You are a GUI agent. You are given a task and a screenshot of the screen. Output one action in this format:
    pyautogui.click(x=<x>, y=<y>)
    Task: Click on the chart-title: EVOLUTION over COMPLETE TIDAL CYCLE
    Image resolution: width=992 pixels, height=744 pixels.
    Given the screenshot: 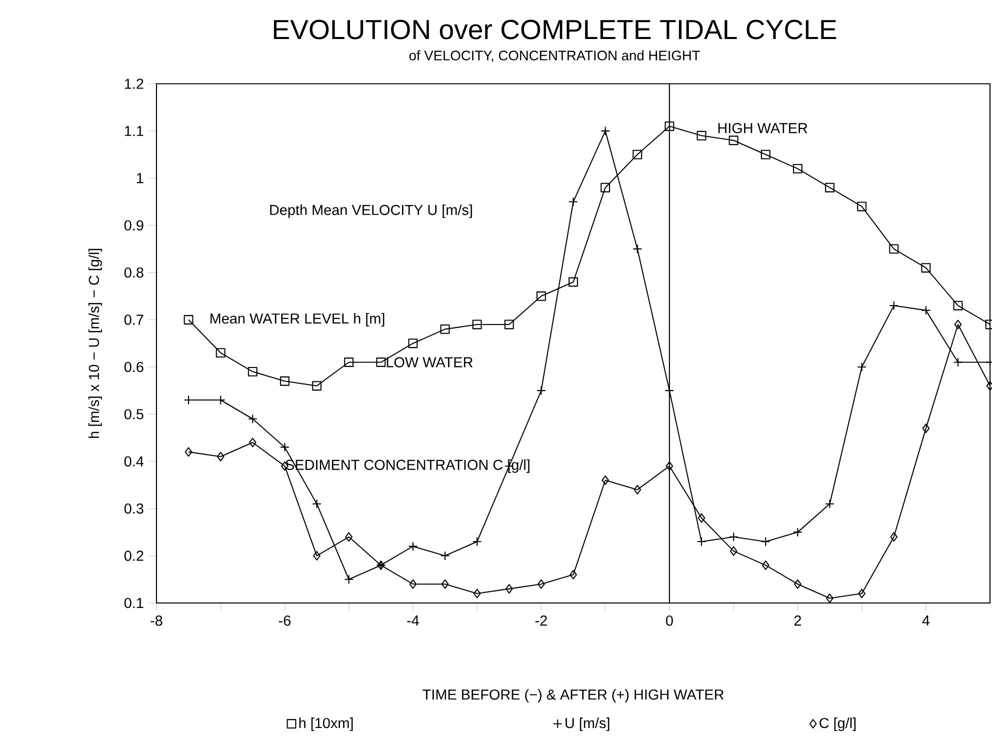 What is the action you would take?
    pyautogui.click(x=555, y=30)
    